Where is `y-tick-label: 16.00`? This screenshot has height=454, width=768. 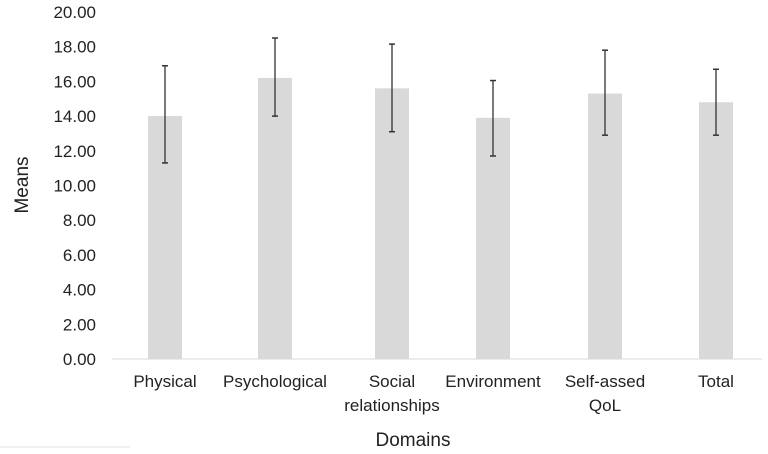
y-tick-label: 16.00 is located at coordinates (74, 81).